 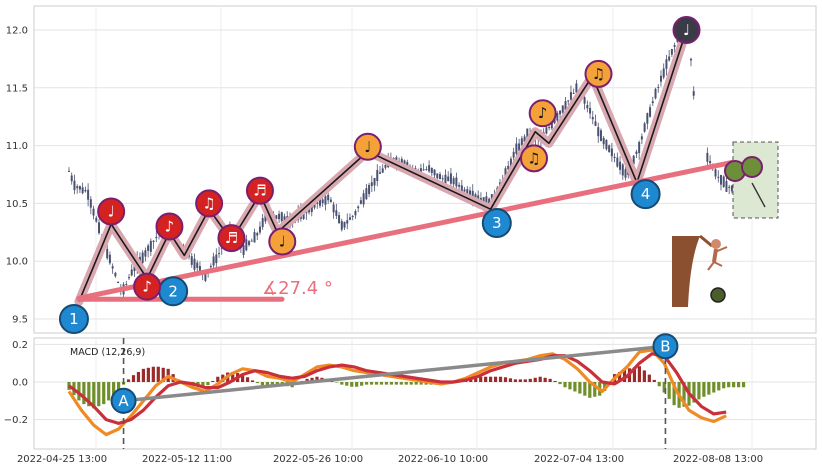 I want to click on cliff-sticker, so click(x=700, y=270).